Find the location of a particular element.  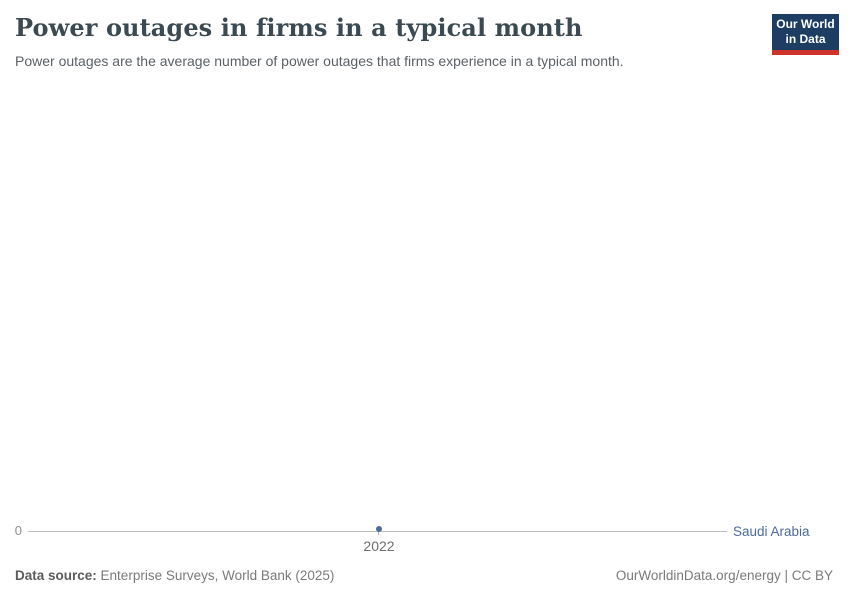

data-source-label: Data source: is located at coordinates (56, 575).